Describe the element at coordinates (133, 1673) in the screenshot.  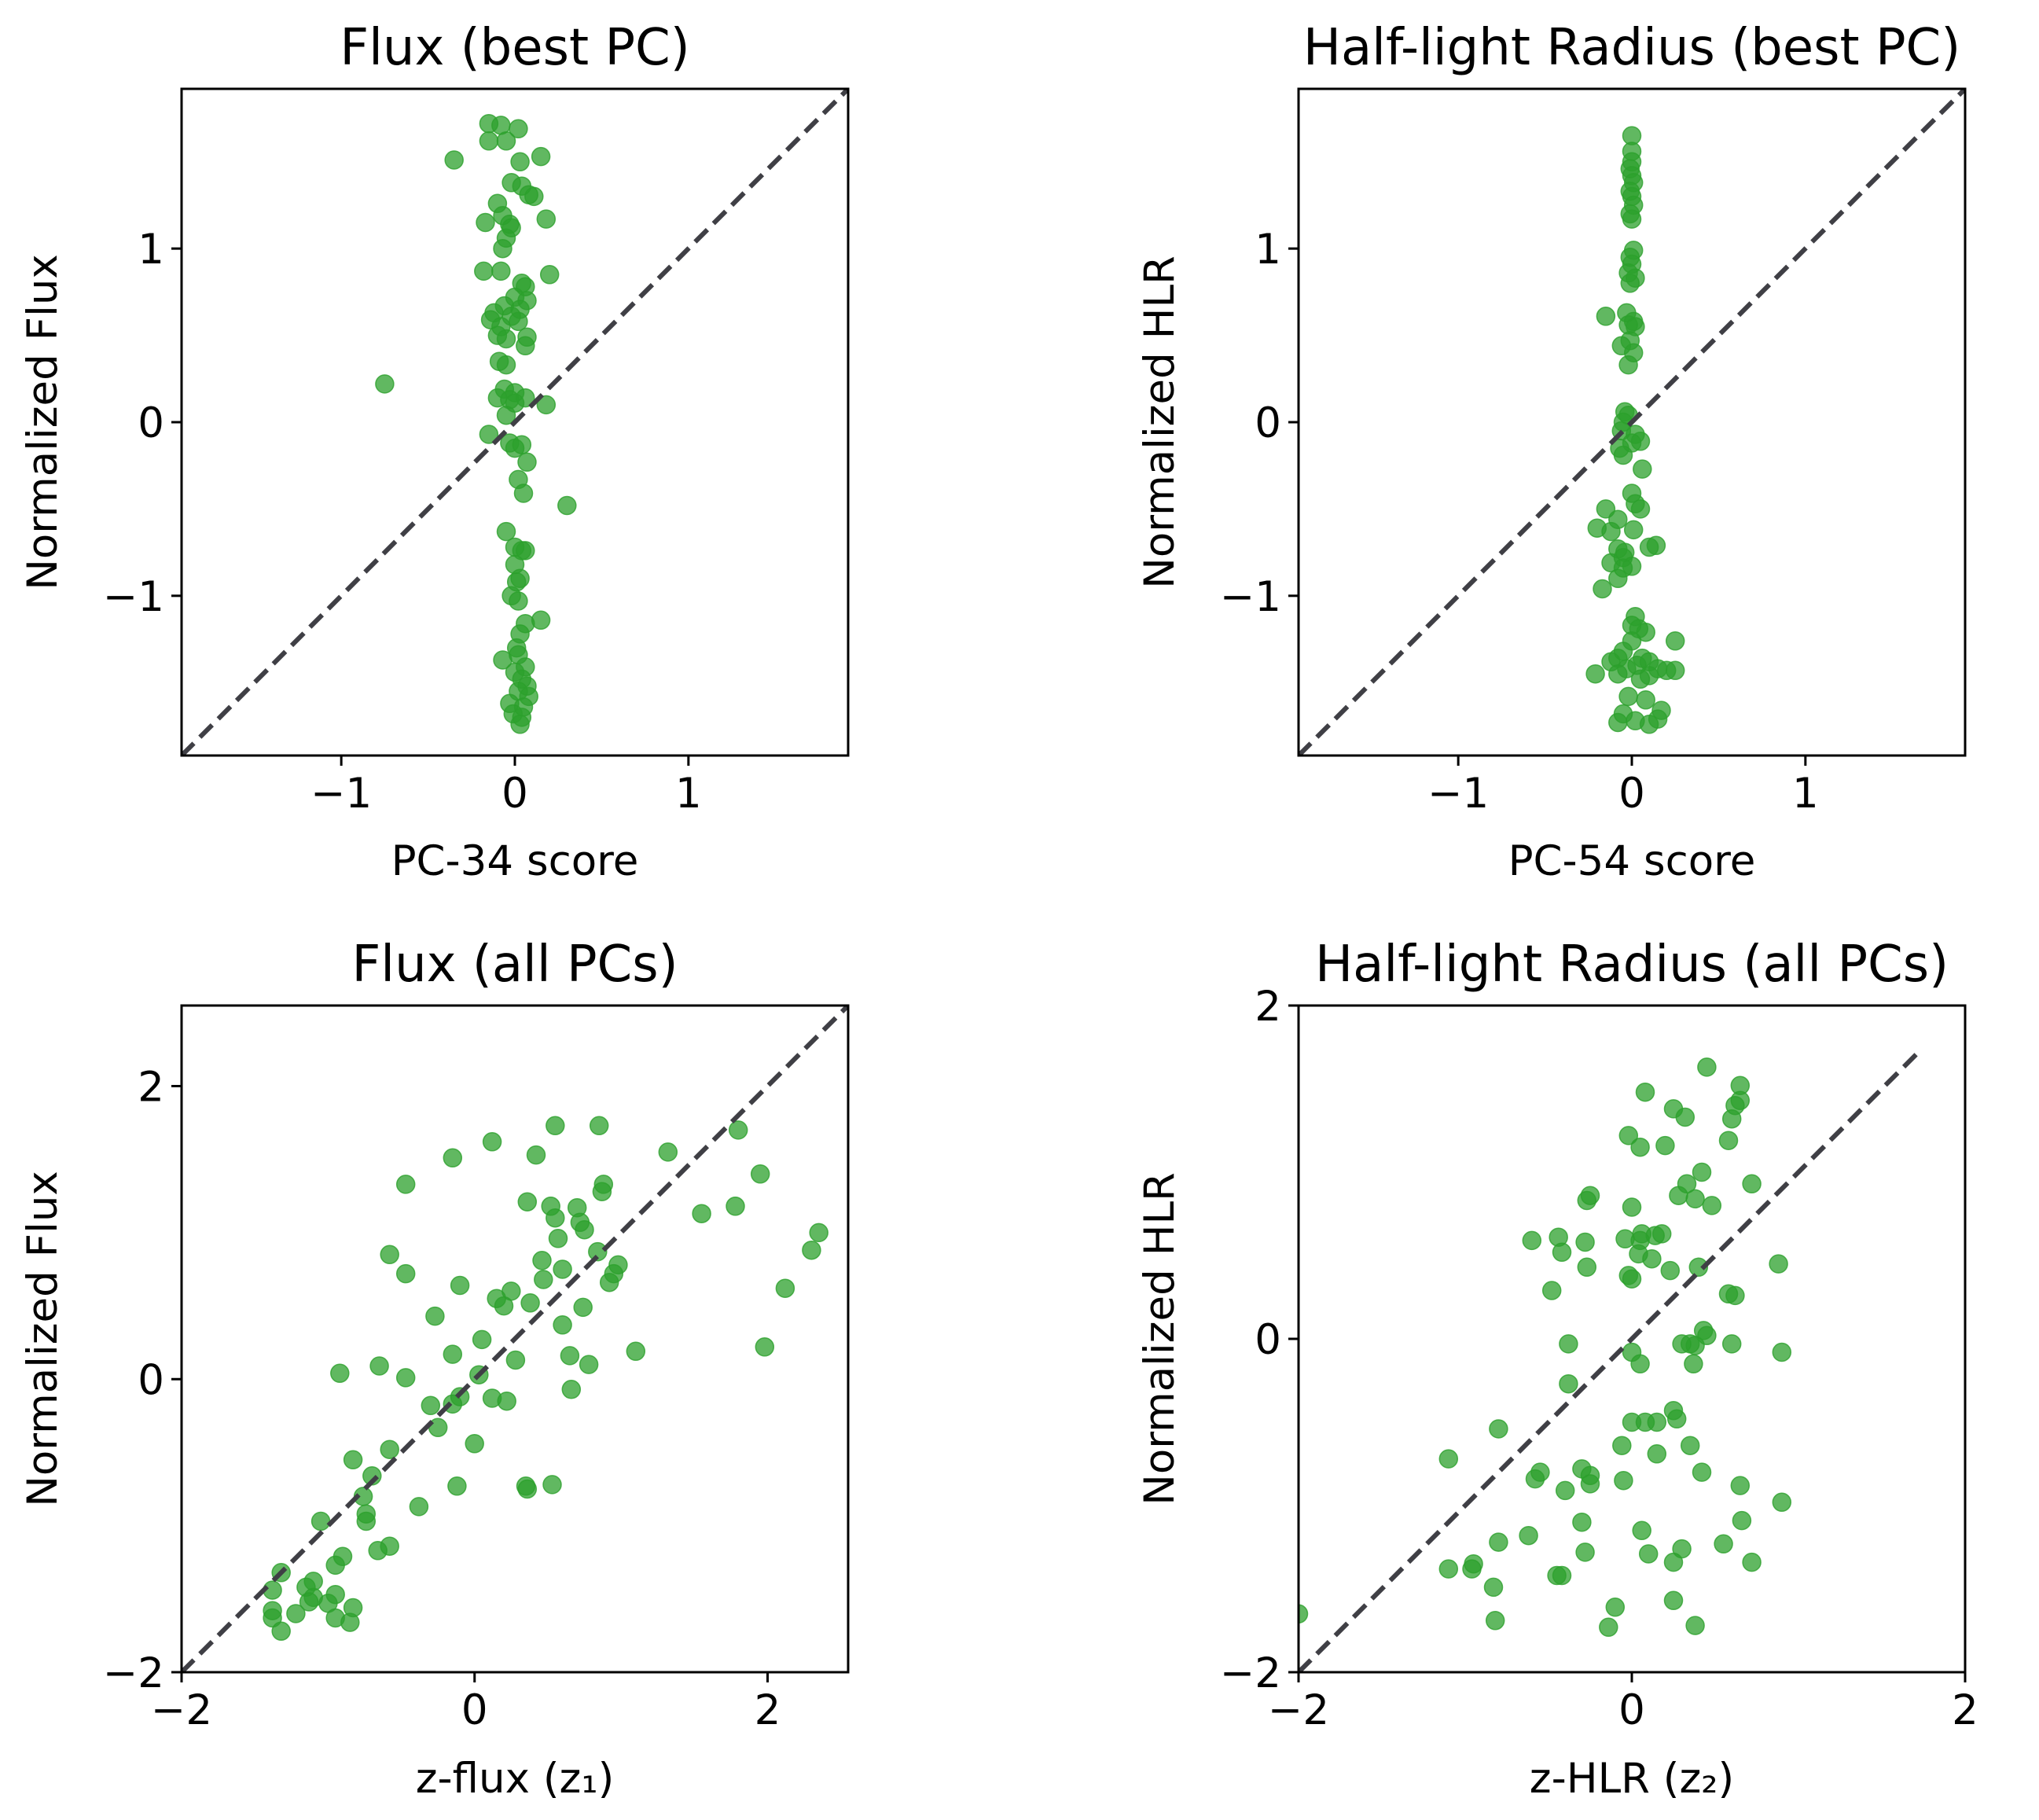
I see `y-tick-label: −2` at that location.